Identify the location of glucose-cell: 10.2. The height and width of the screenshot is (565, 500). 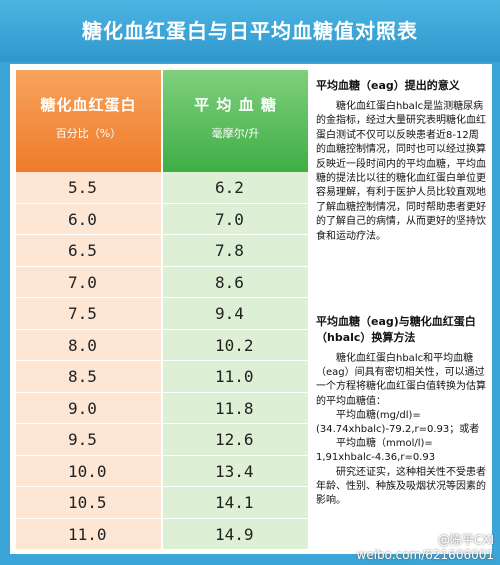
(235, 345).